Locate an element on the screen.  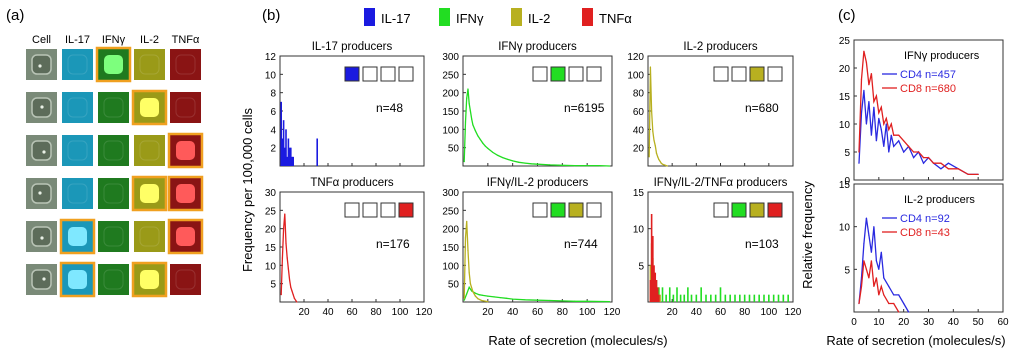
x-tick-label: 20 is located at coordinates (904, 322).